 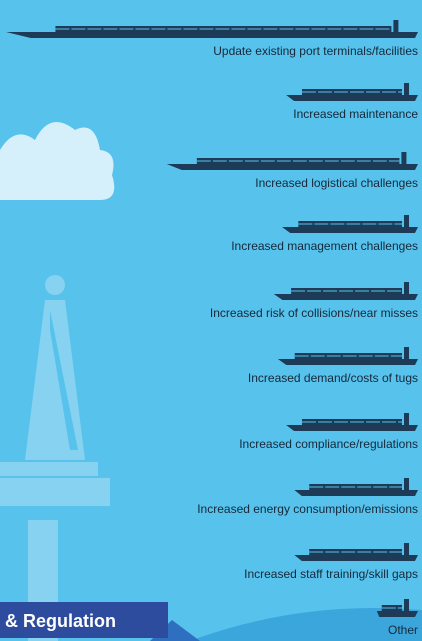 I want to click on category-label: Increased energy consumption/emissions, so click(x=307, y=509).